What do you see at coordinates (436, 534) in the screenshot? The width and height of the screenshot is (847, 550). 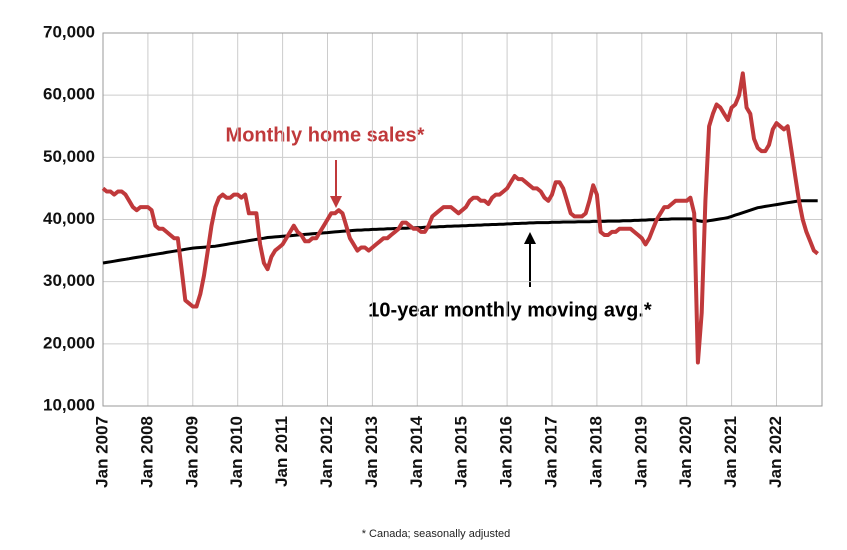 I see `footnote: * Canada; seasonally adjusted` at bounding box center [436, 534].